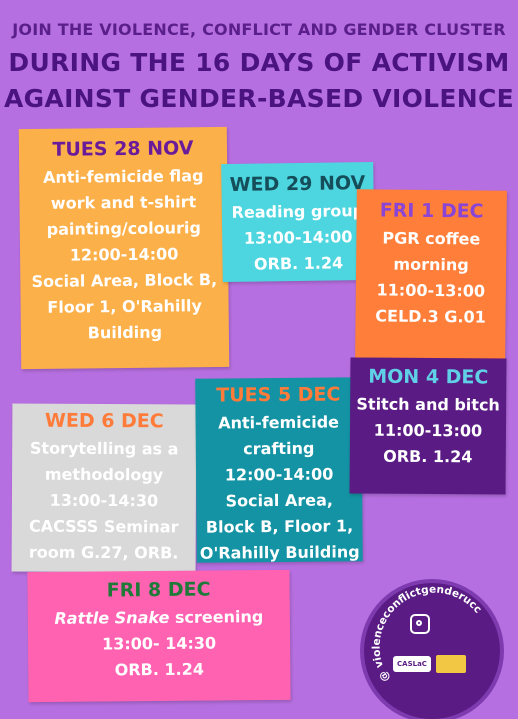  I want to click on event-line: methodology, so click(104, 474).